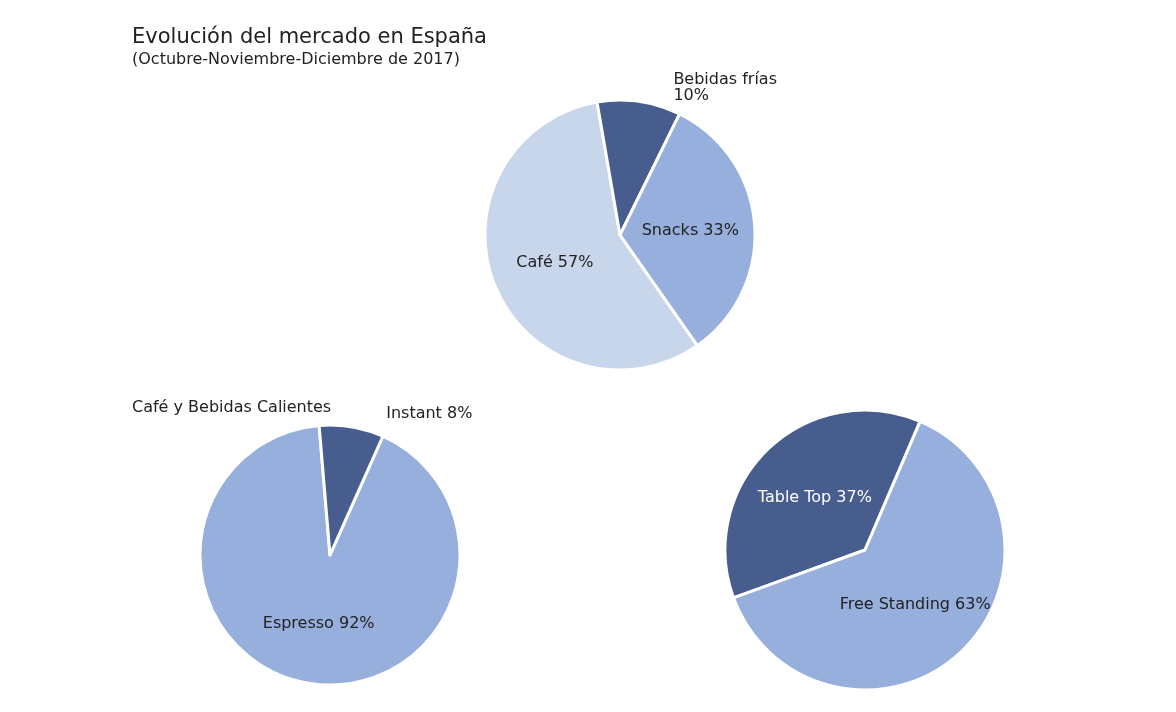 The height and width of the screenshot is (712, 1176). I want to click on text: (Octubre-Noviembre-Diciembre de 2017), so click(296, 58).